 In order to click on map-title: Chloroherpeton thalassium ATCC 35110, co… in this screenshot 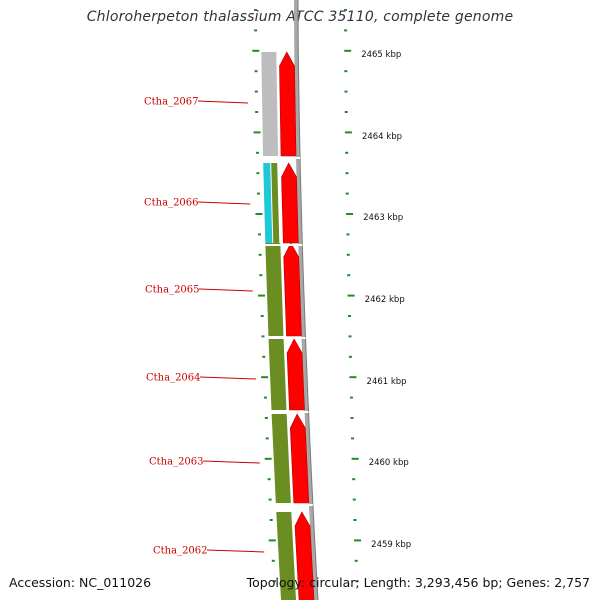, I will do `click(300, 17)`.